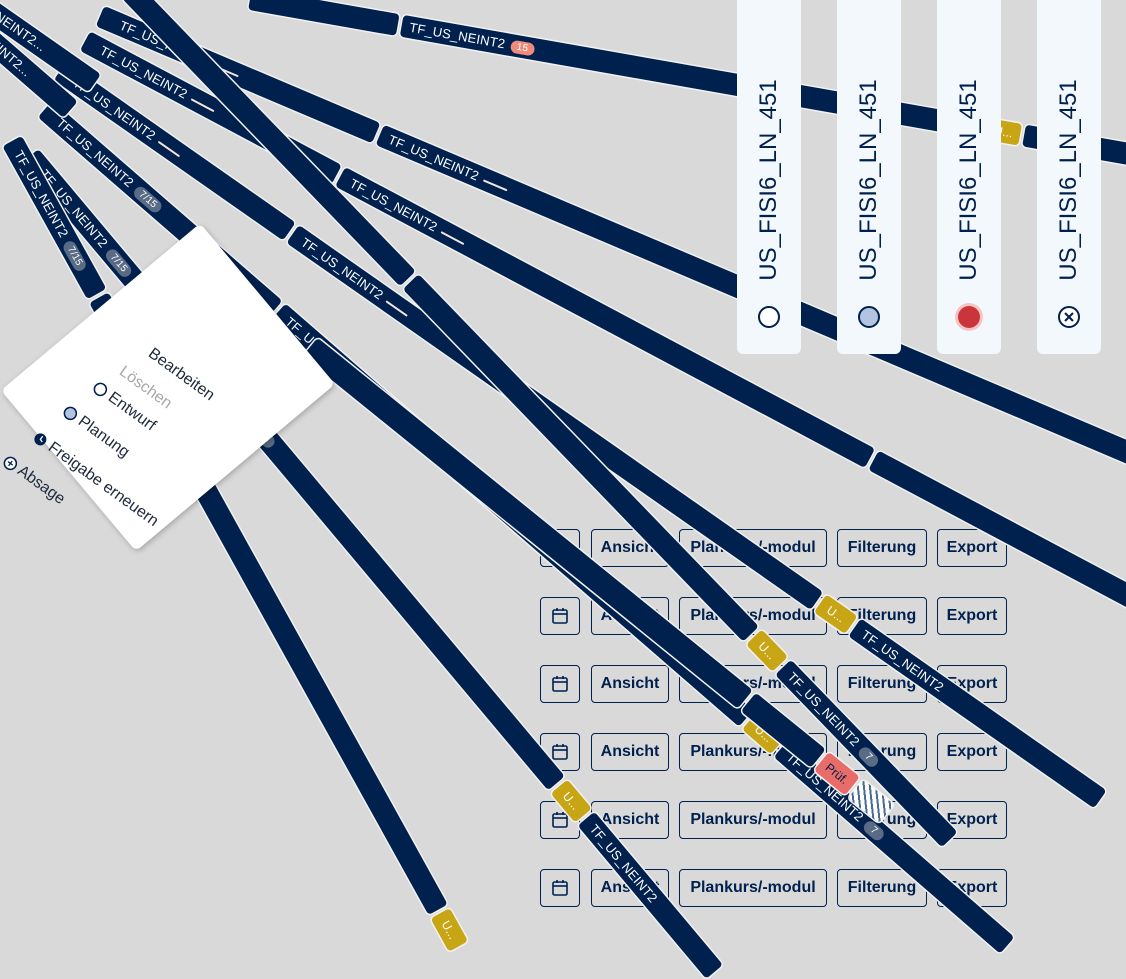  I want to click on menu-item-planning: Planung, so click(95, 432).